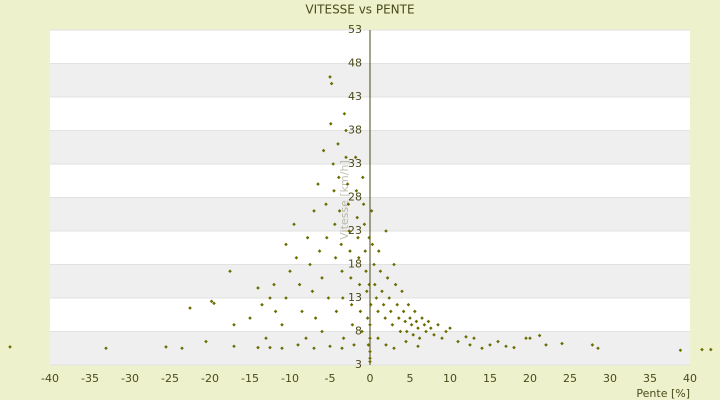 This screenshot has width=720, height=400. What do you see at coordinates (290, 378) in the screenshot?
I see `x-tick-label: -10` at bounding box center [290, 378].